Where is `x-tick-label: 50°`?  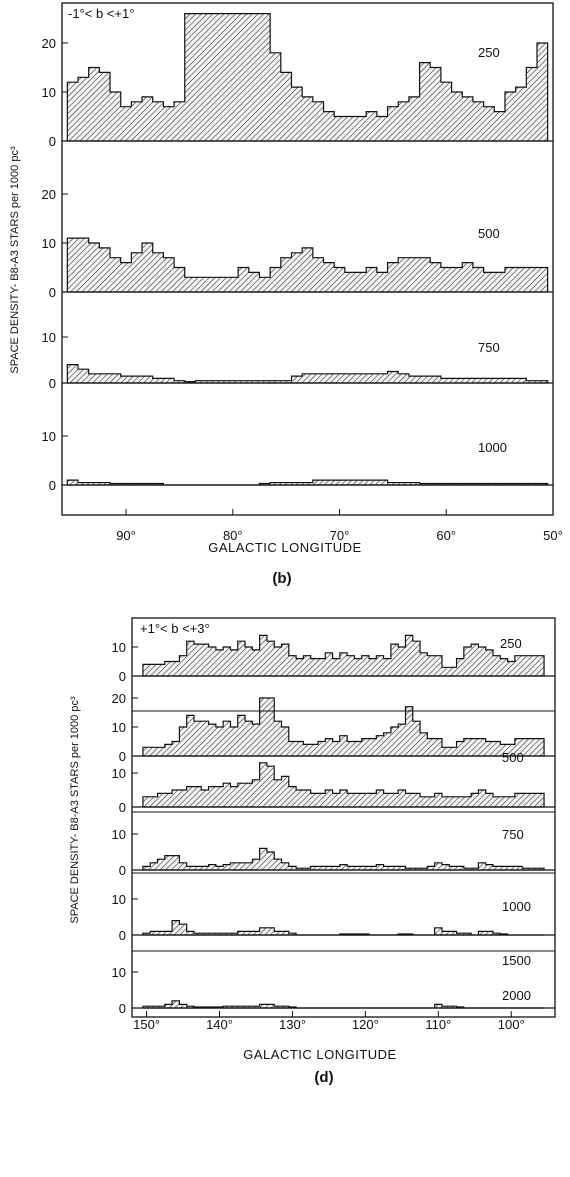 x-tick-label: 50° is located at coordinates (553, 535).